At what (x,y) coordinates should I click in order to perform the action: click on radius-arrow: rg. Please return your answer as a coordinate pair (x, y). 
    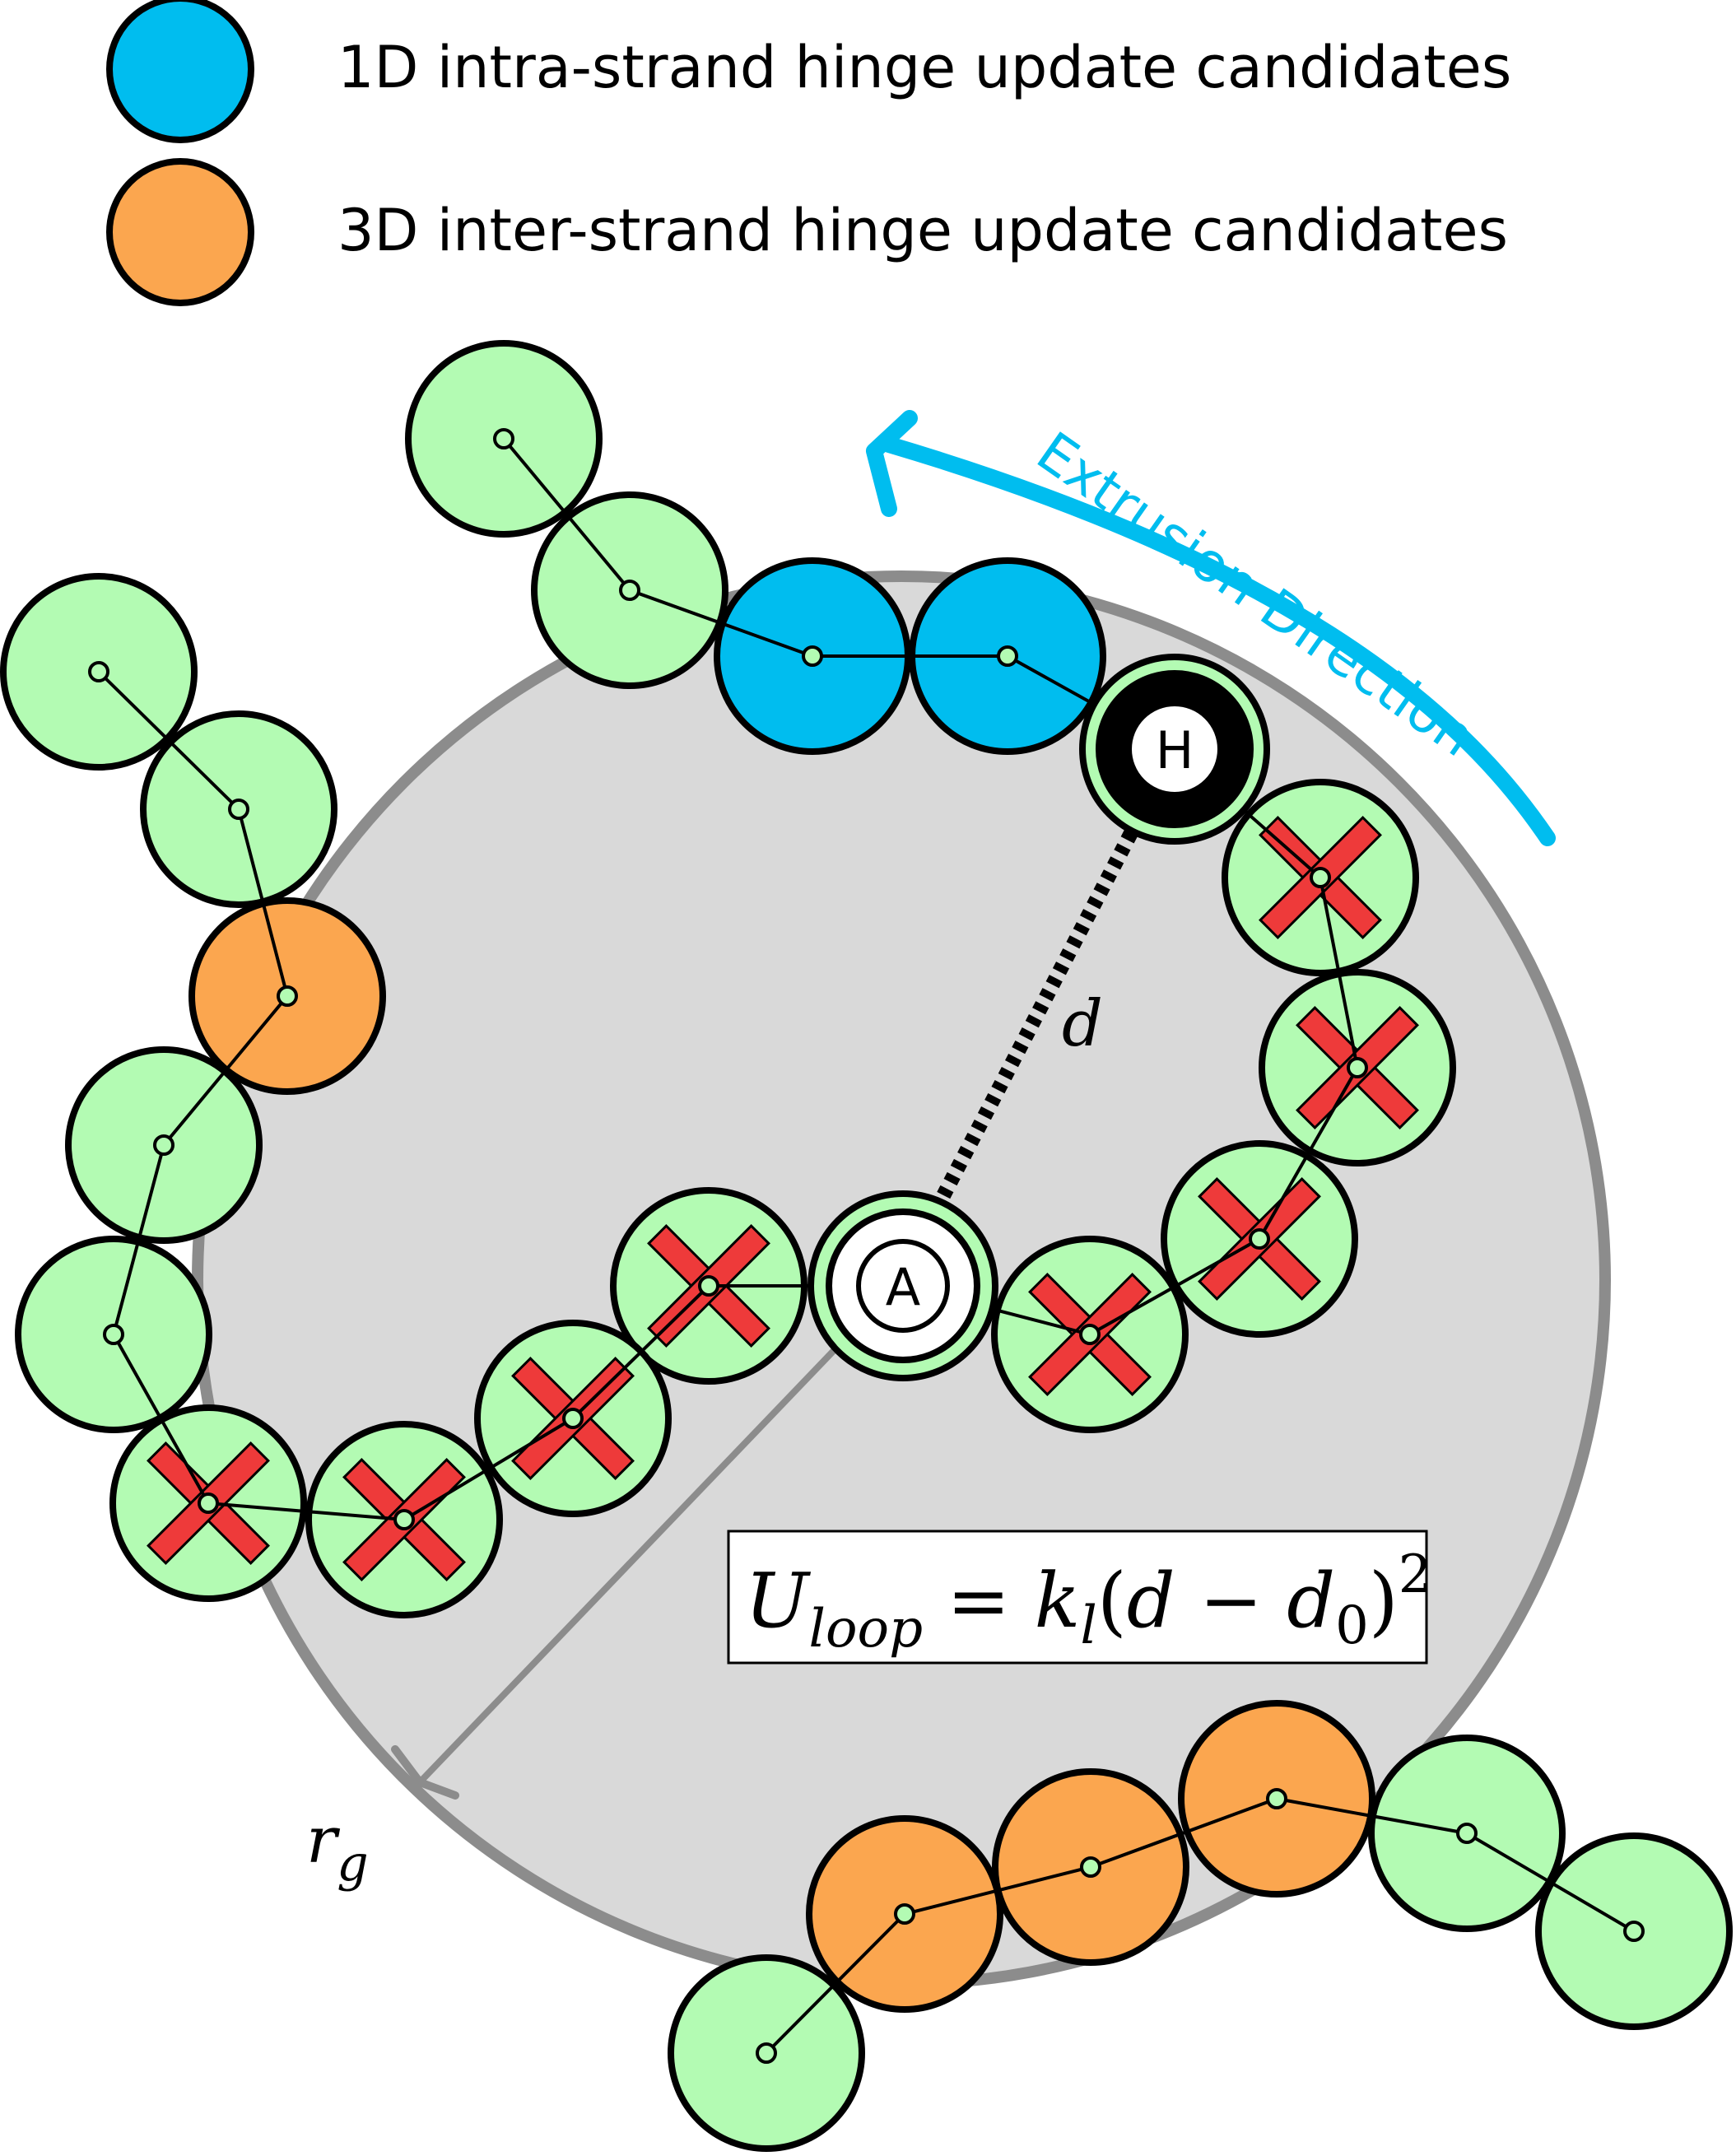
    Looking at the image, I should click on (605, 1585).